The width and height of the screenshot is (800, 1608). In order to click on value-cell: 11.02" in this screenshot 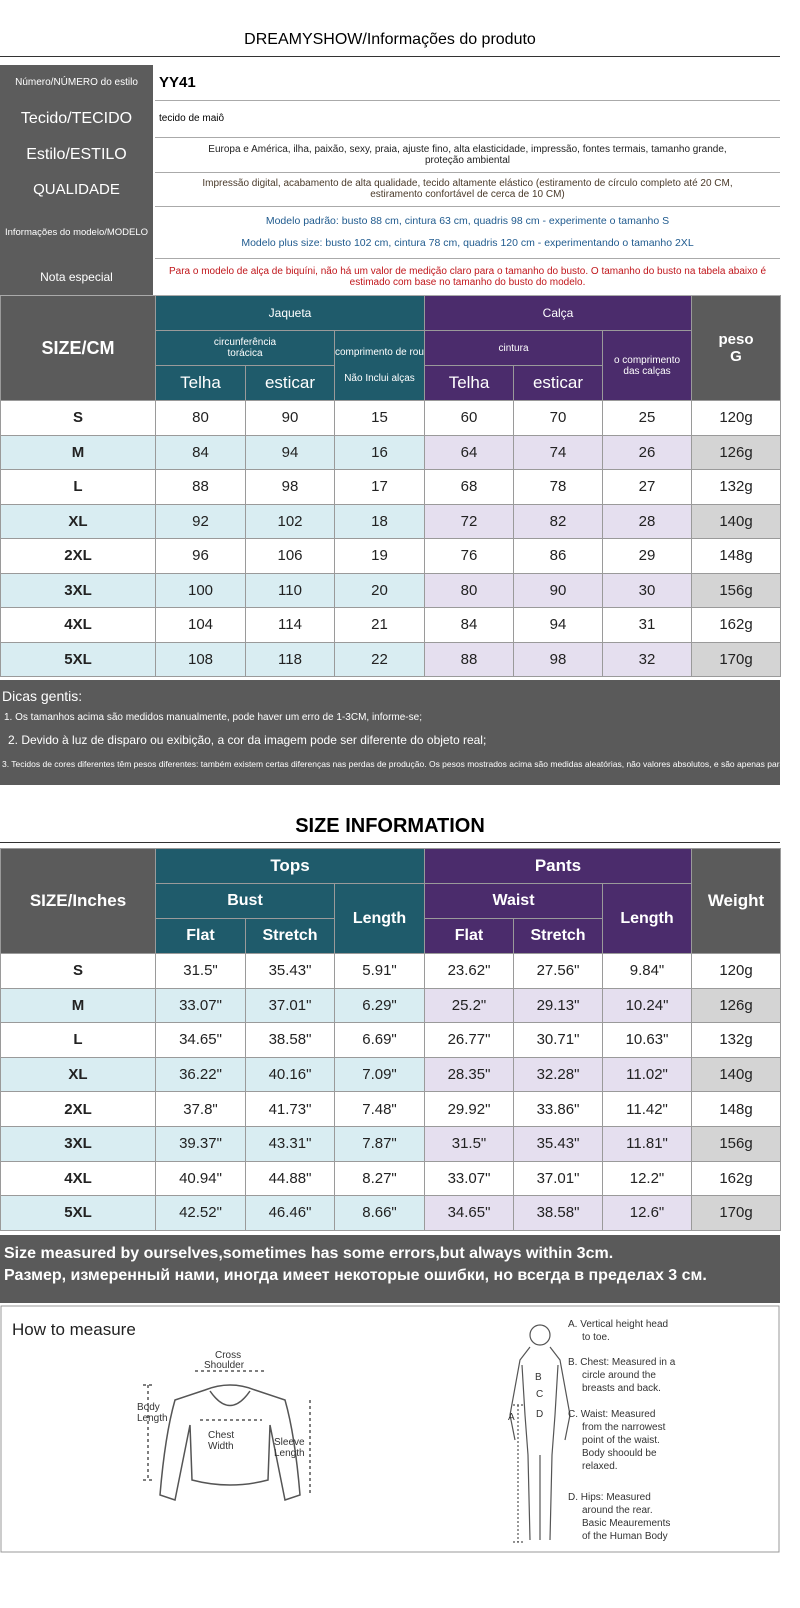, I will do `click(647, 1074)`.